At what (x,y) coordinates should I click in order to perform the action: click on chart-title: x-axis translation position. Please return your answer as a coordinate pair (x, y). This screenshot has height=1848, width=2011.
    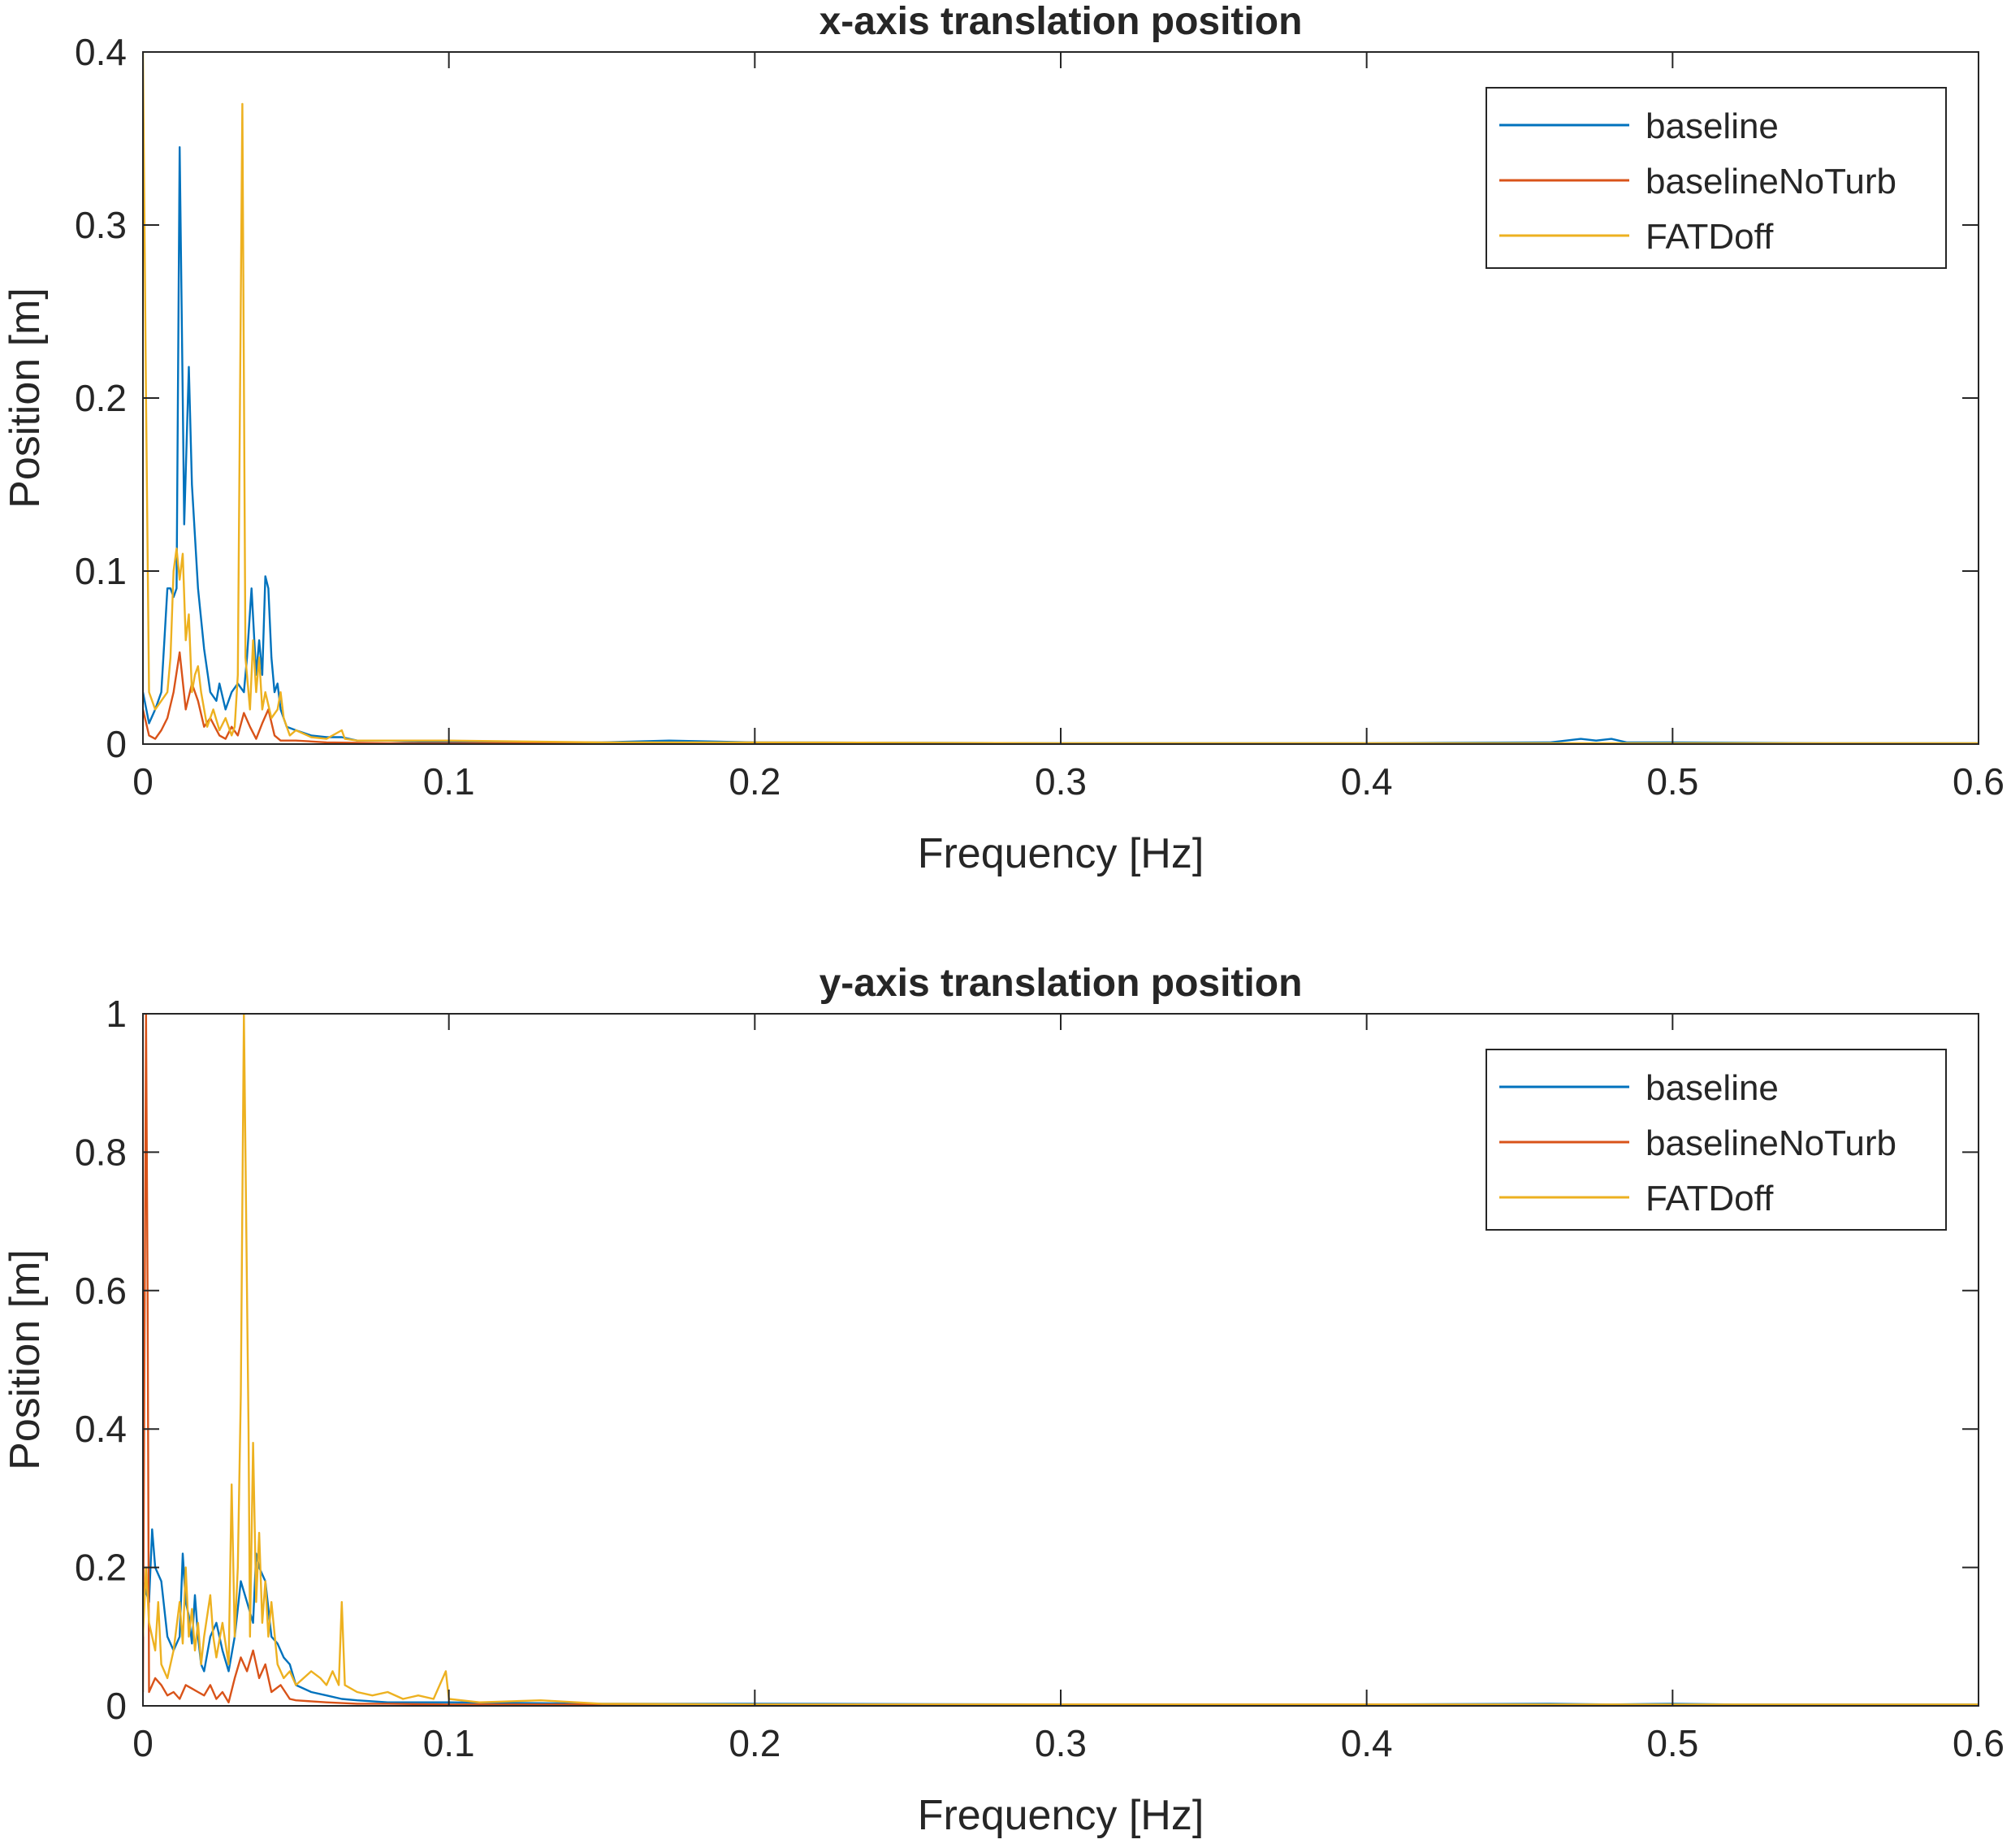
    Looking at the image, I should click on (1061, 21).